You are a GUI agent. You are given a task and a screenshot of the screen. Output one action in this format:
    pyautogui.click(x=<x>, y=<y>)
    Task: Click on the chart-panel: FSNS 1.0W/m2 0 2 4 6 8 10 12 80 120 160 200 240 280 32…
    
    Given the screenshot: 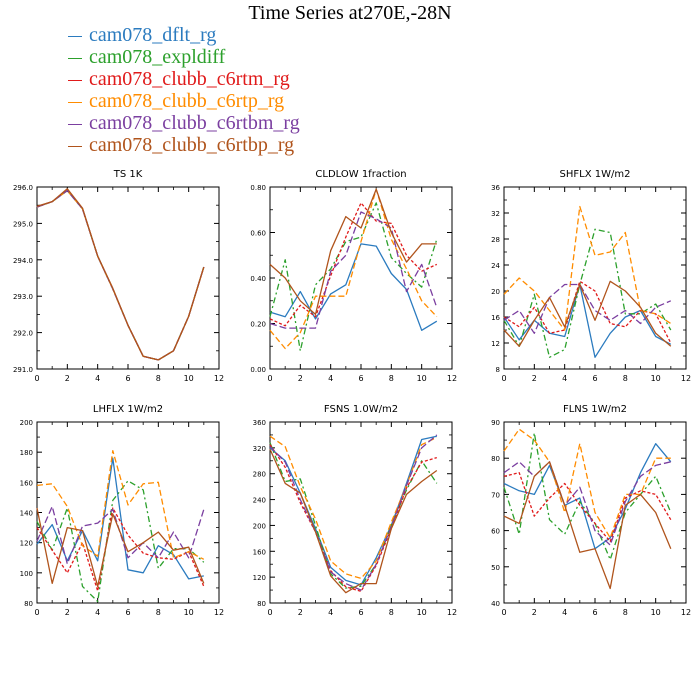 What is the action you would take?
    pyautogui.click(x=355, y=510)
    